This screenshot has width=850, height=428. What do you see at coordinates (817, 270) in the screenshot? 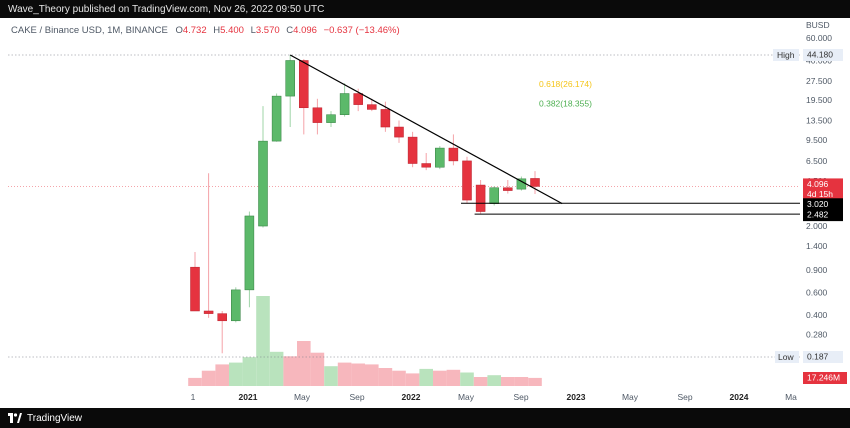
I see `price-tick-label: 0.900` at bounding box center [817, 270].